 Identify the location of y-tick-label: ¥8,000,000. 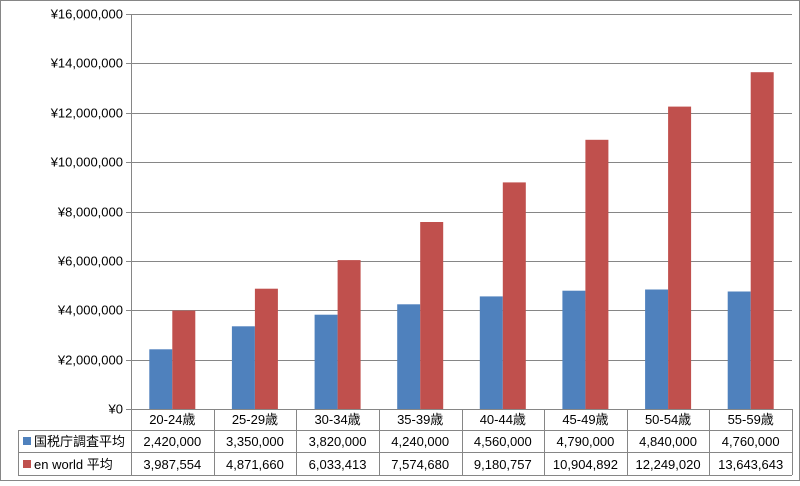
(90, 212).